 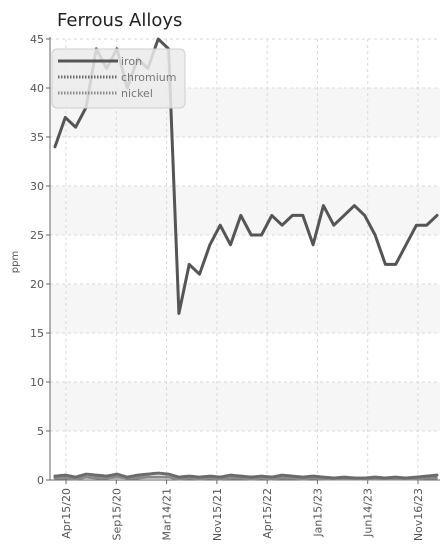 I want to click on legend-label-iron: iron, so click(x=131, y=61).